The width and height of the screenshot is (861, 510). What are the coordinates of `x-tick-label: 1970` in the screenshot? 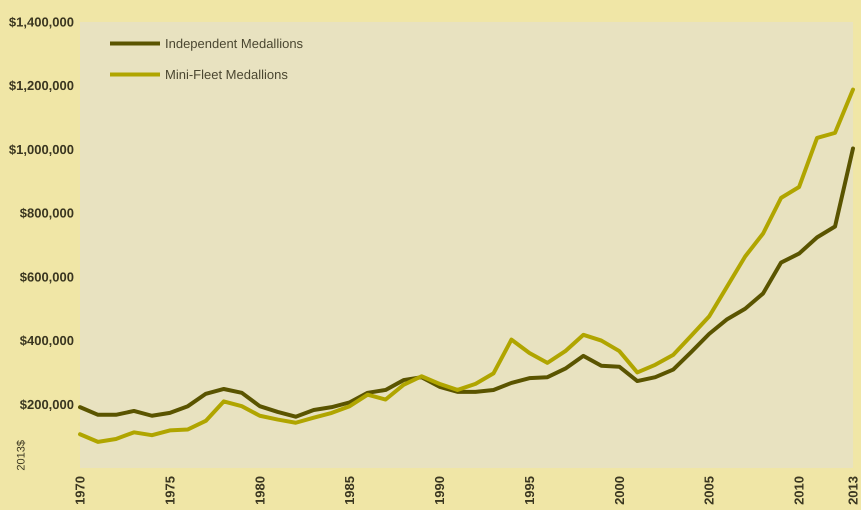 It's located at (80, 490).